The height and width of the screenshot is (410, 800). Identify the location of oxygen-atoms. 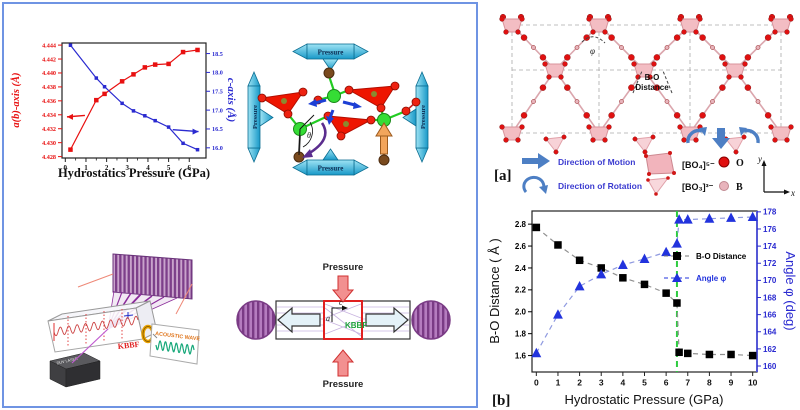
(339, 111).